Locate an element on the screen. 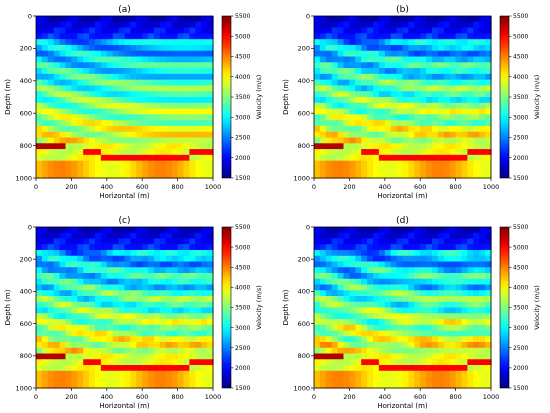  x-tick-label: 0 is located at coordinates (36, 187).